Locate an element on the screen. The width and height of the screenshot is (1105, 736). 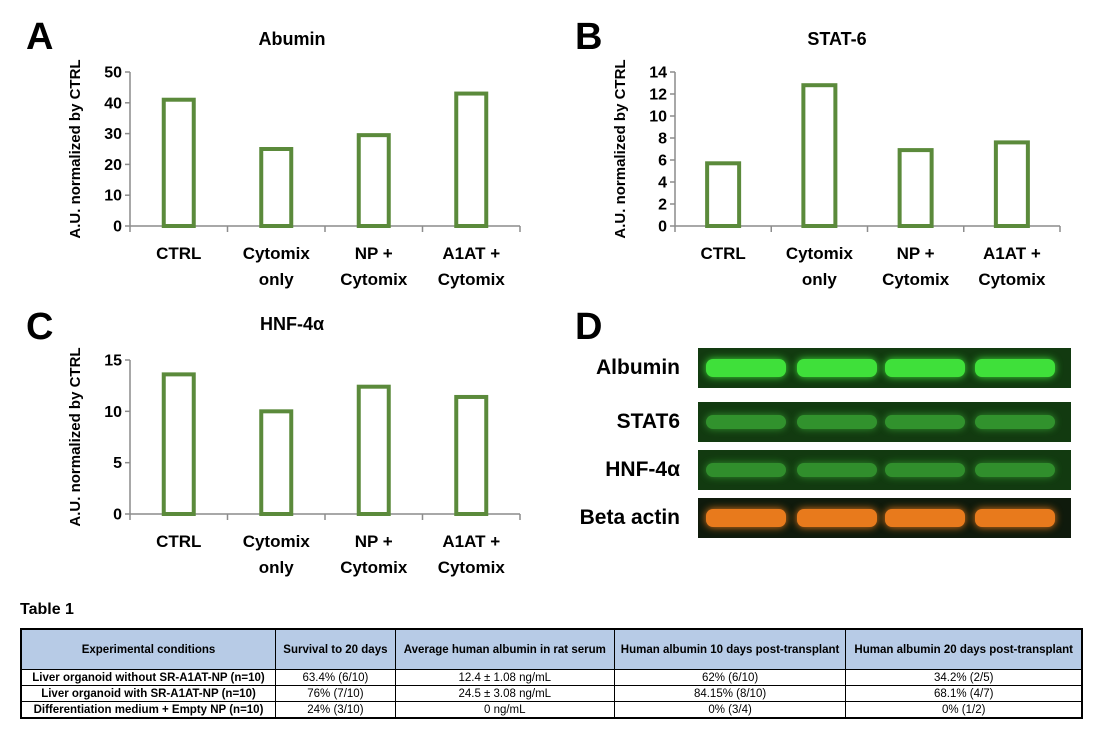
blot-row: STAT6 is located at coordinates (820, 422).